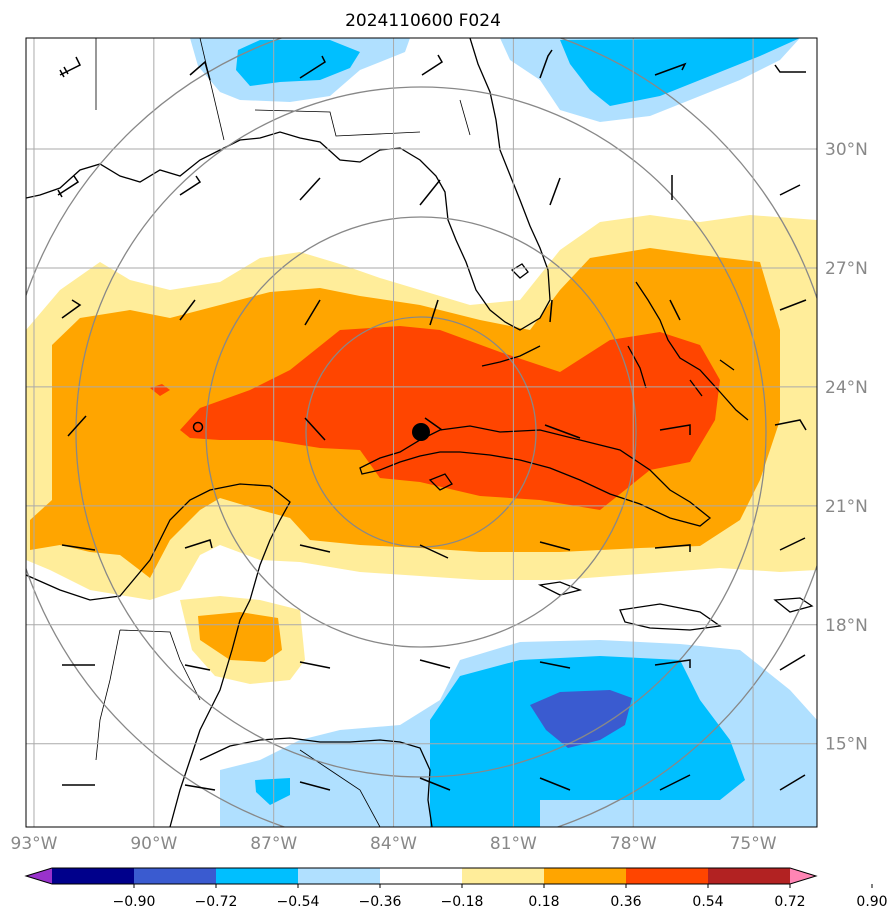  Describe the element at coordinates (560, 588) in the screenshot. I see `jamaica` at that location.